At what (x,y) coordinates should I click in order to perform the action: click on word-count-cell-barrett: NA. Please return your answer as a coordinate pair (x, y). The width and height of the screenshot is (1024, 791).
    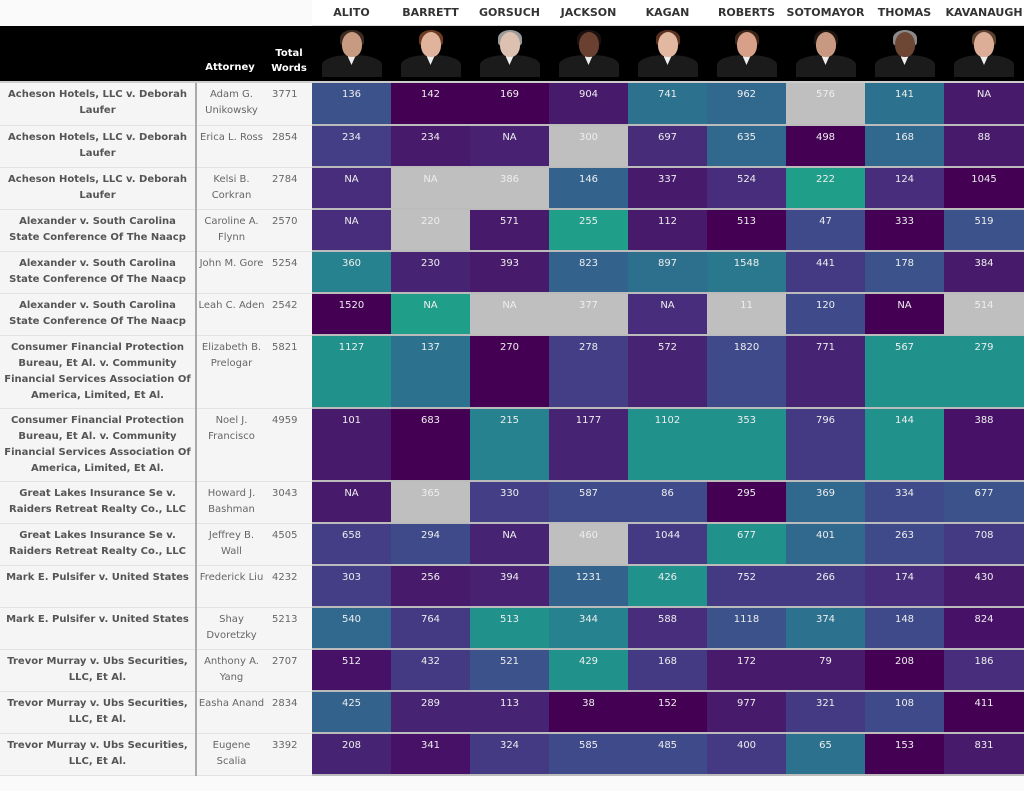
    Looking at the image, I should click on (430, 188).